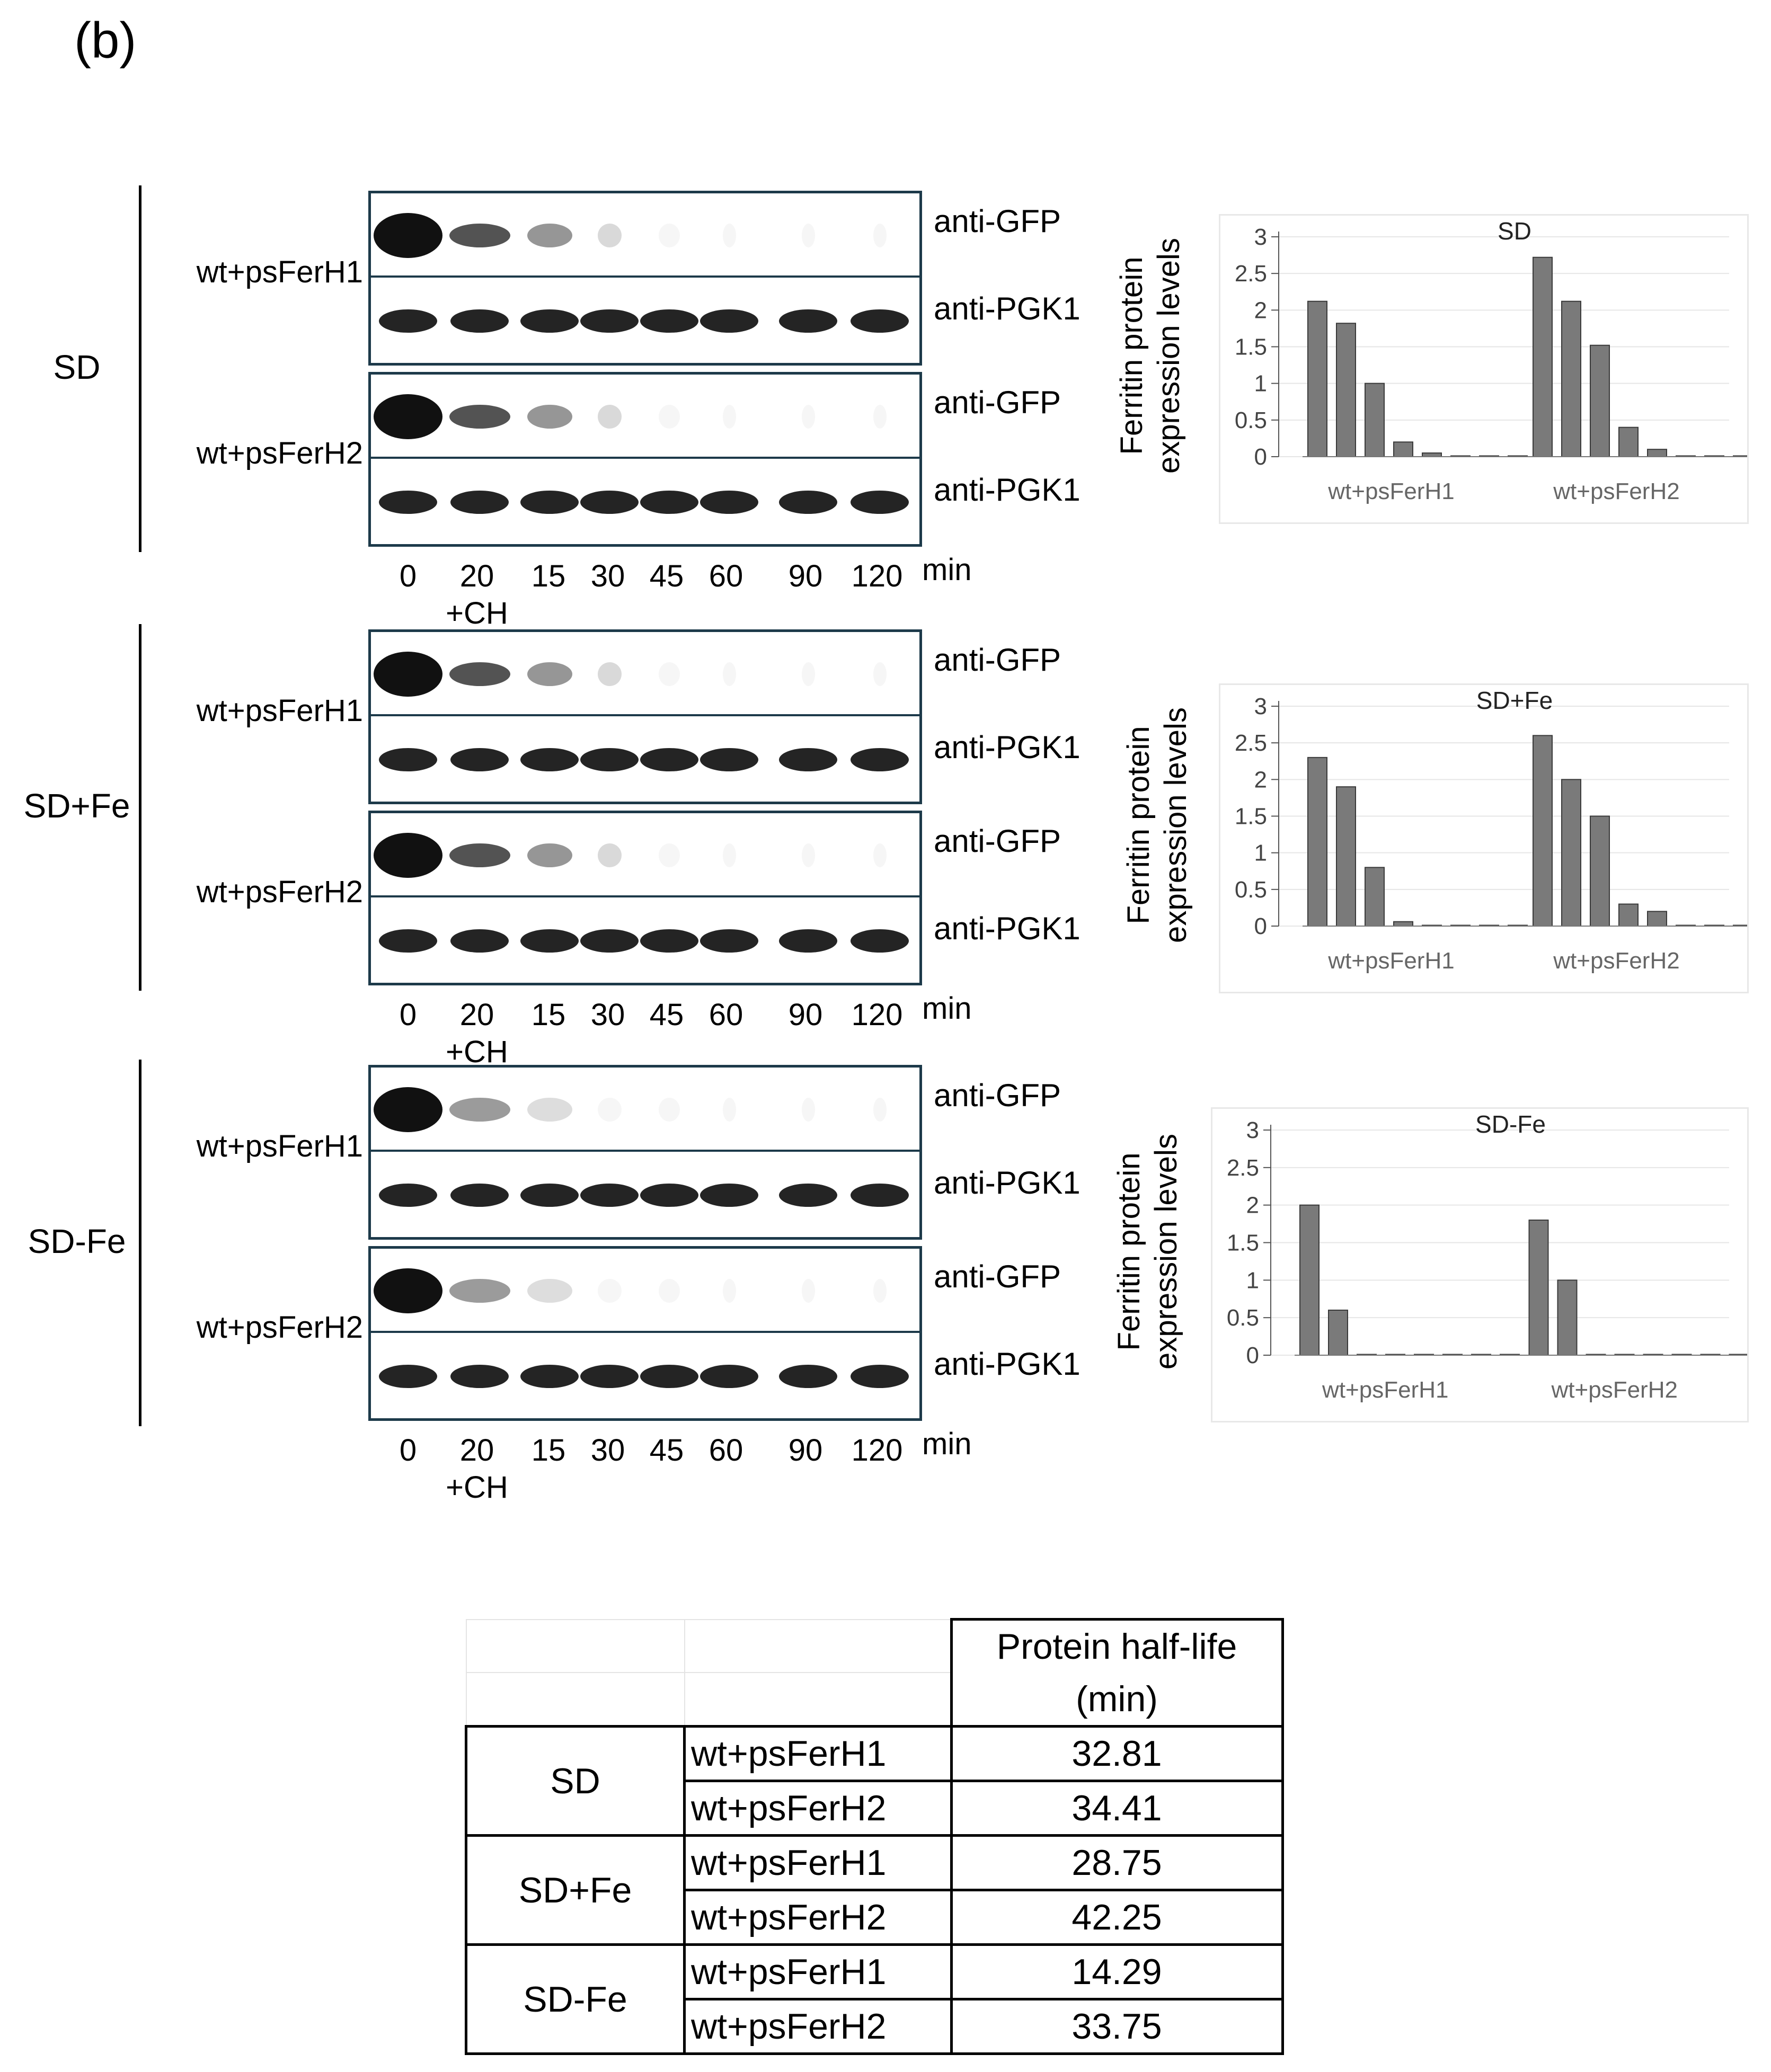 The height and width of the screenshot is (2072, 1771). I want to click on chart-title: SD-Fe, so click(1510, 1124).